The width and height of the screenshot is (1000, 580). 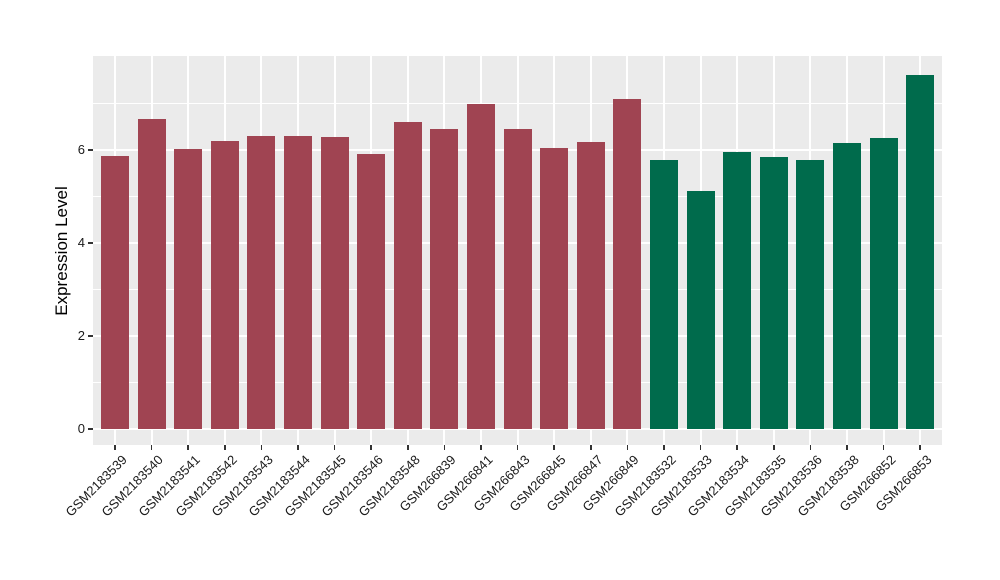 What do you see at coordinates (81, 149) in the screenshot?
I see `y-tick-label: 6` at bounding box center [81, 149].